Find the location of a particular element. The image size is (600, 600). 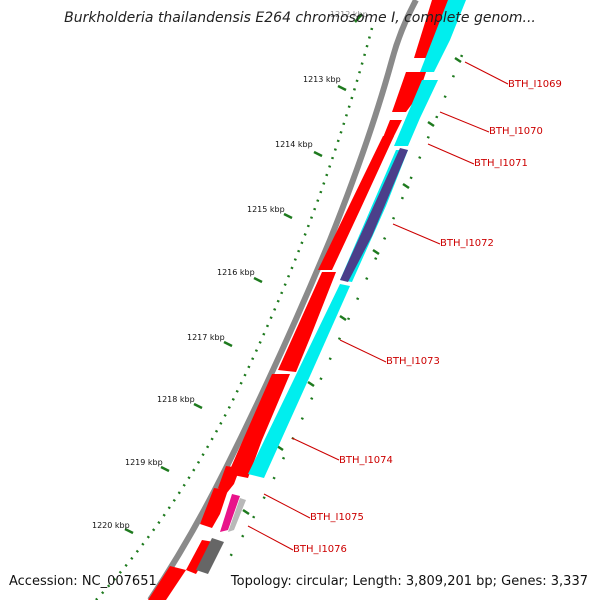

ruler-tick-1217: 1217 kbp is located at coordinates (210, 340).